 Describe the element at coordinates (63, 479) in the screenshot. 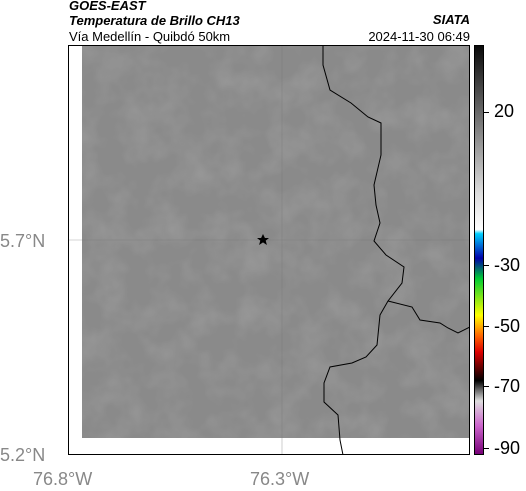

I see `lon-tick-label: 76.8°W` at that location.